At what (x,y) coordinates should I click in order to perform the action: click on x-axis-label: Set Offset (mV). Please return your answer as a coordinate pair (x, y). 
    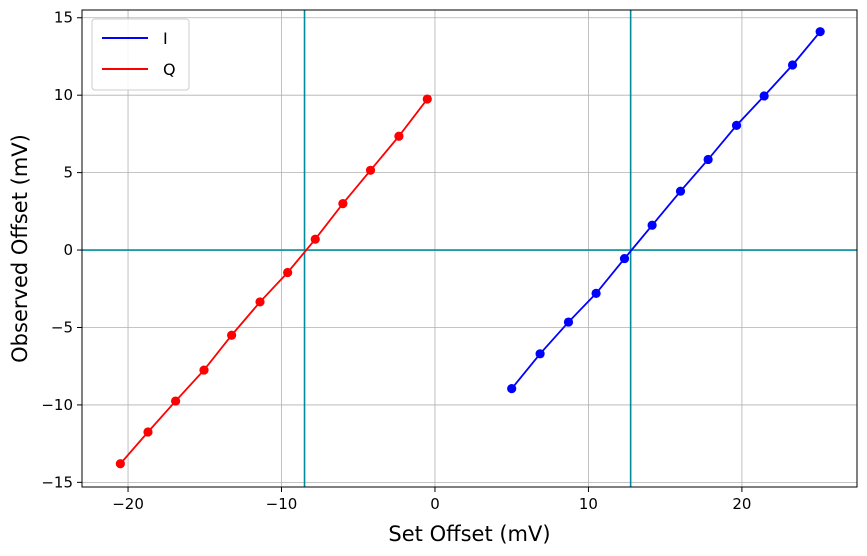
    Looking at the image, I should click on (469, 534).